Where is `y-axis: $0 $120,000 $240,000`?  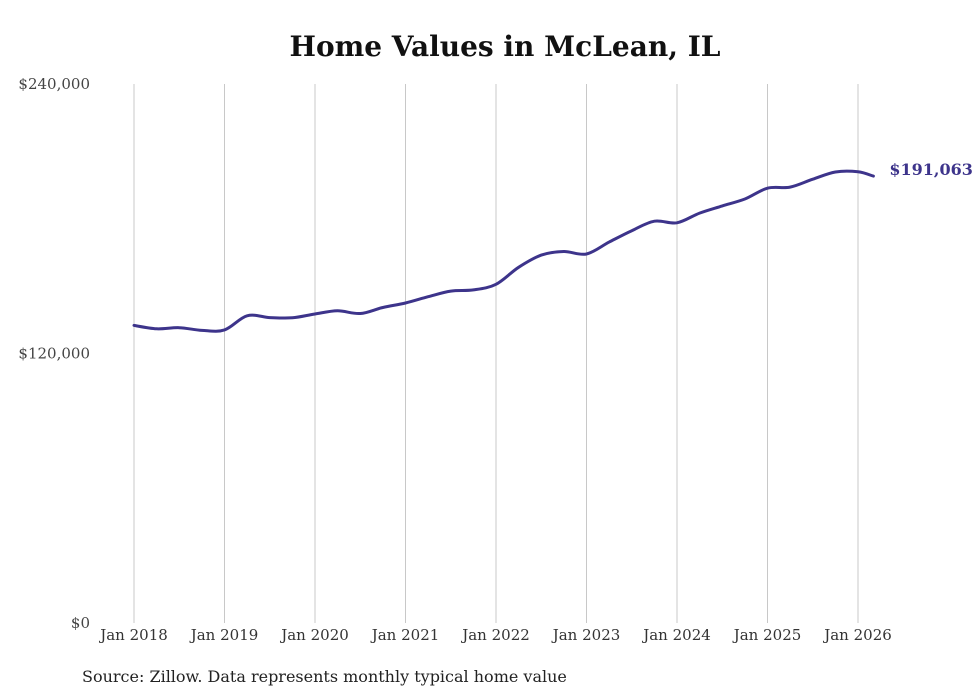
y-axis: $0 $120,000 $240,000 is located at coordinates (54, 353).